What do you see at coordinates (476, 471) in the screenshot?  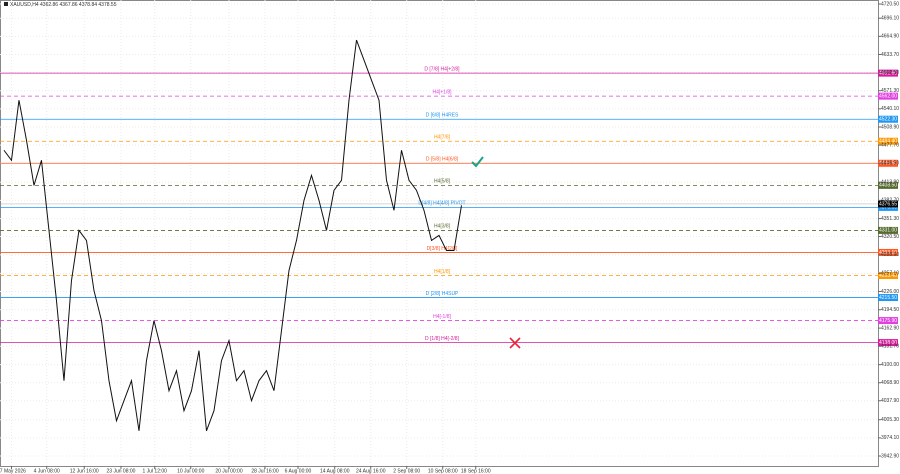 I see `x-tick-label: 18 Sep 16:00` at bounding box center [476, 471].